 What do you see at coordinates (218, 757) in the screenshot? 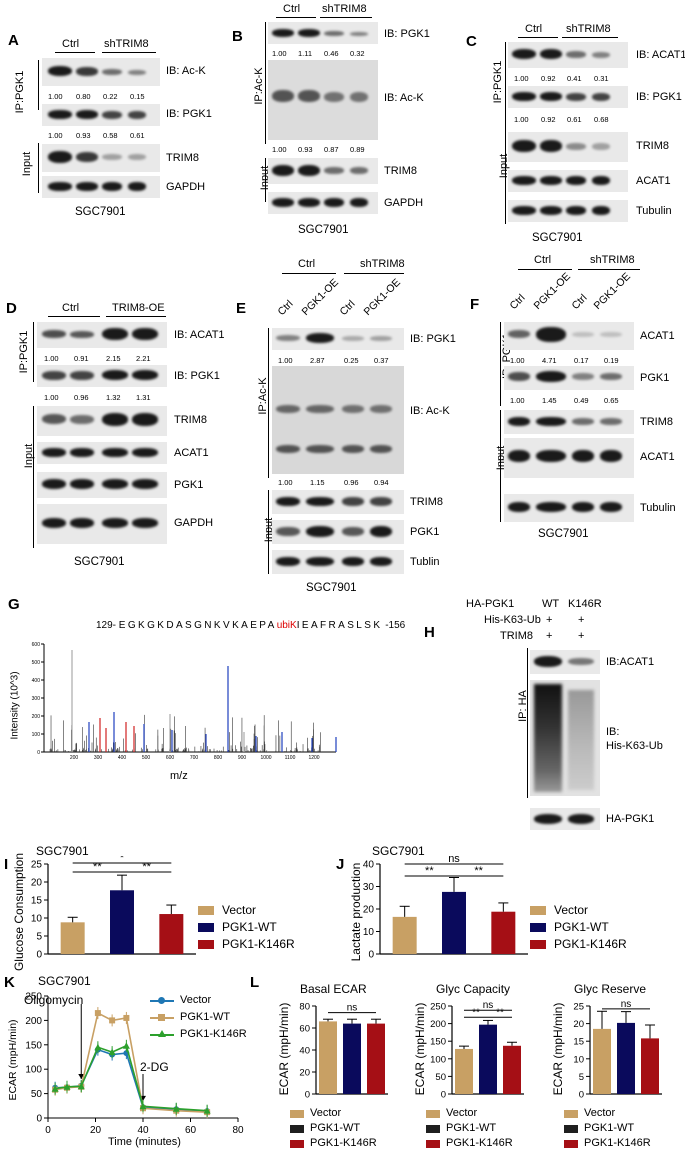
I see `x-tick-label: 800` at bounding box center [218, 757].